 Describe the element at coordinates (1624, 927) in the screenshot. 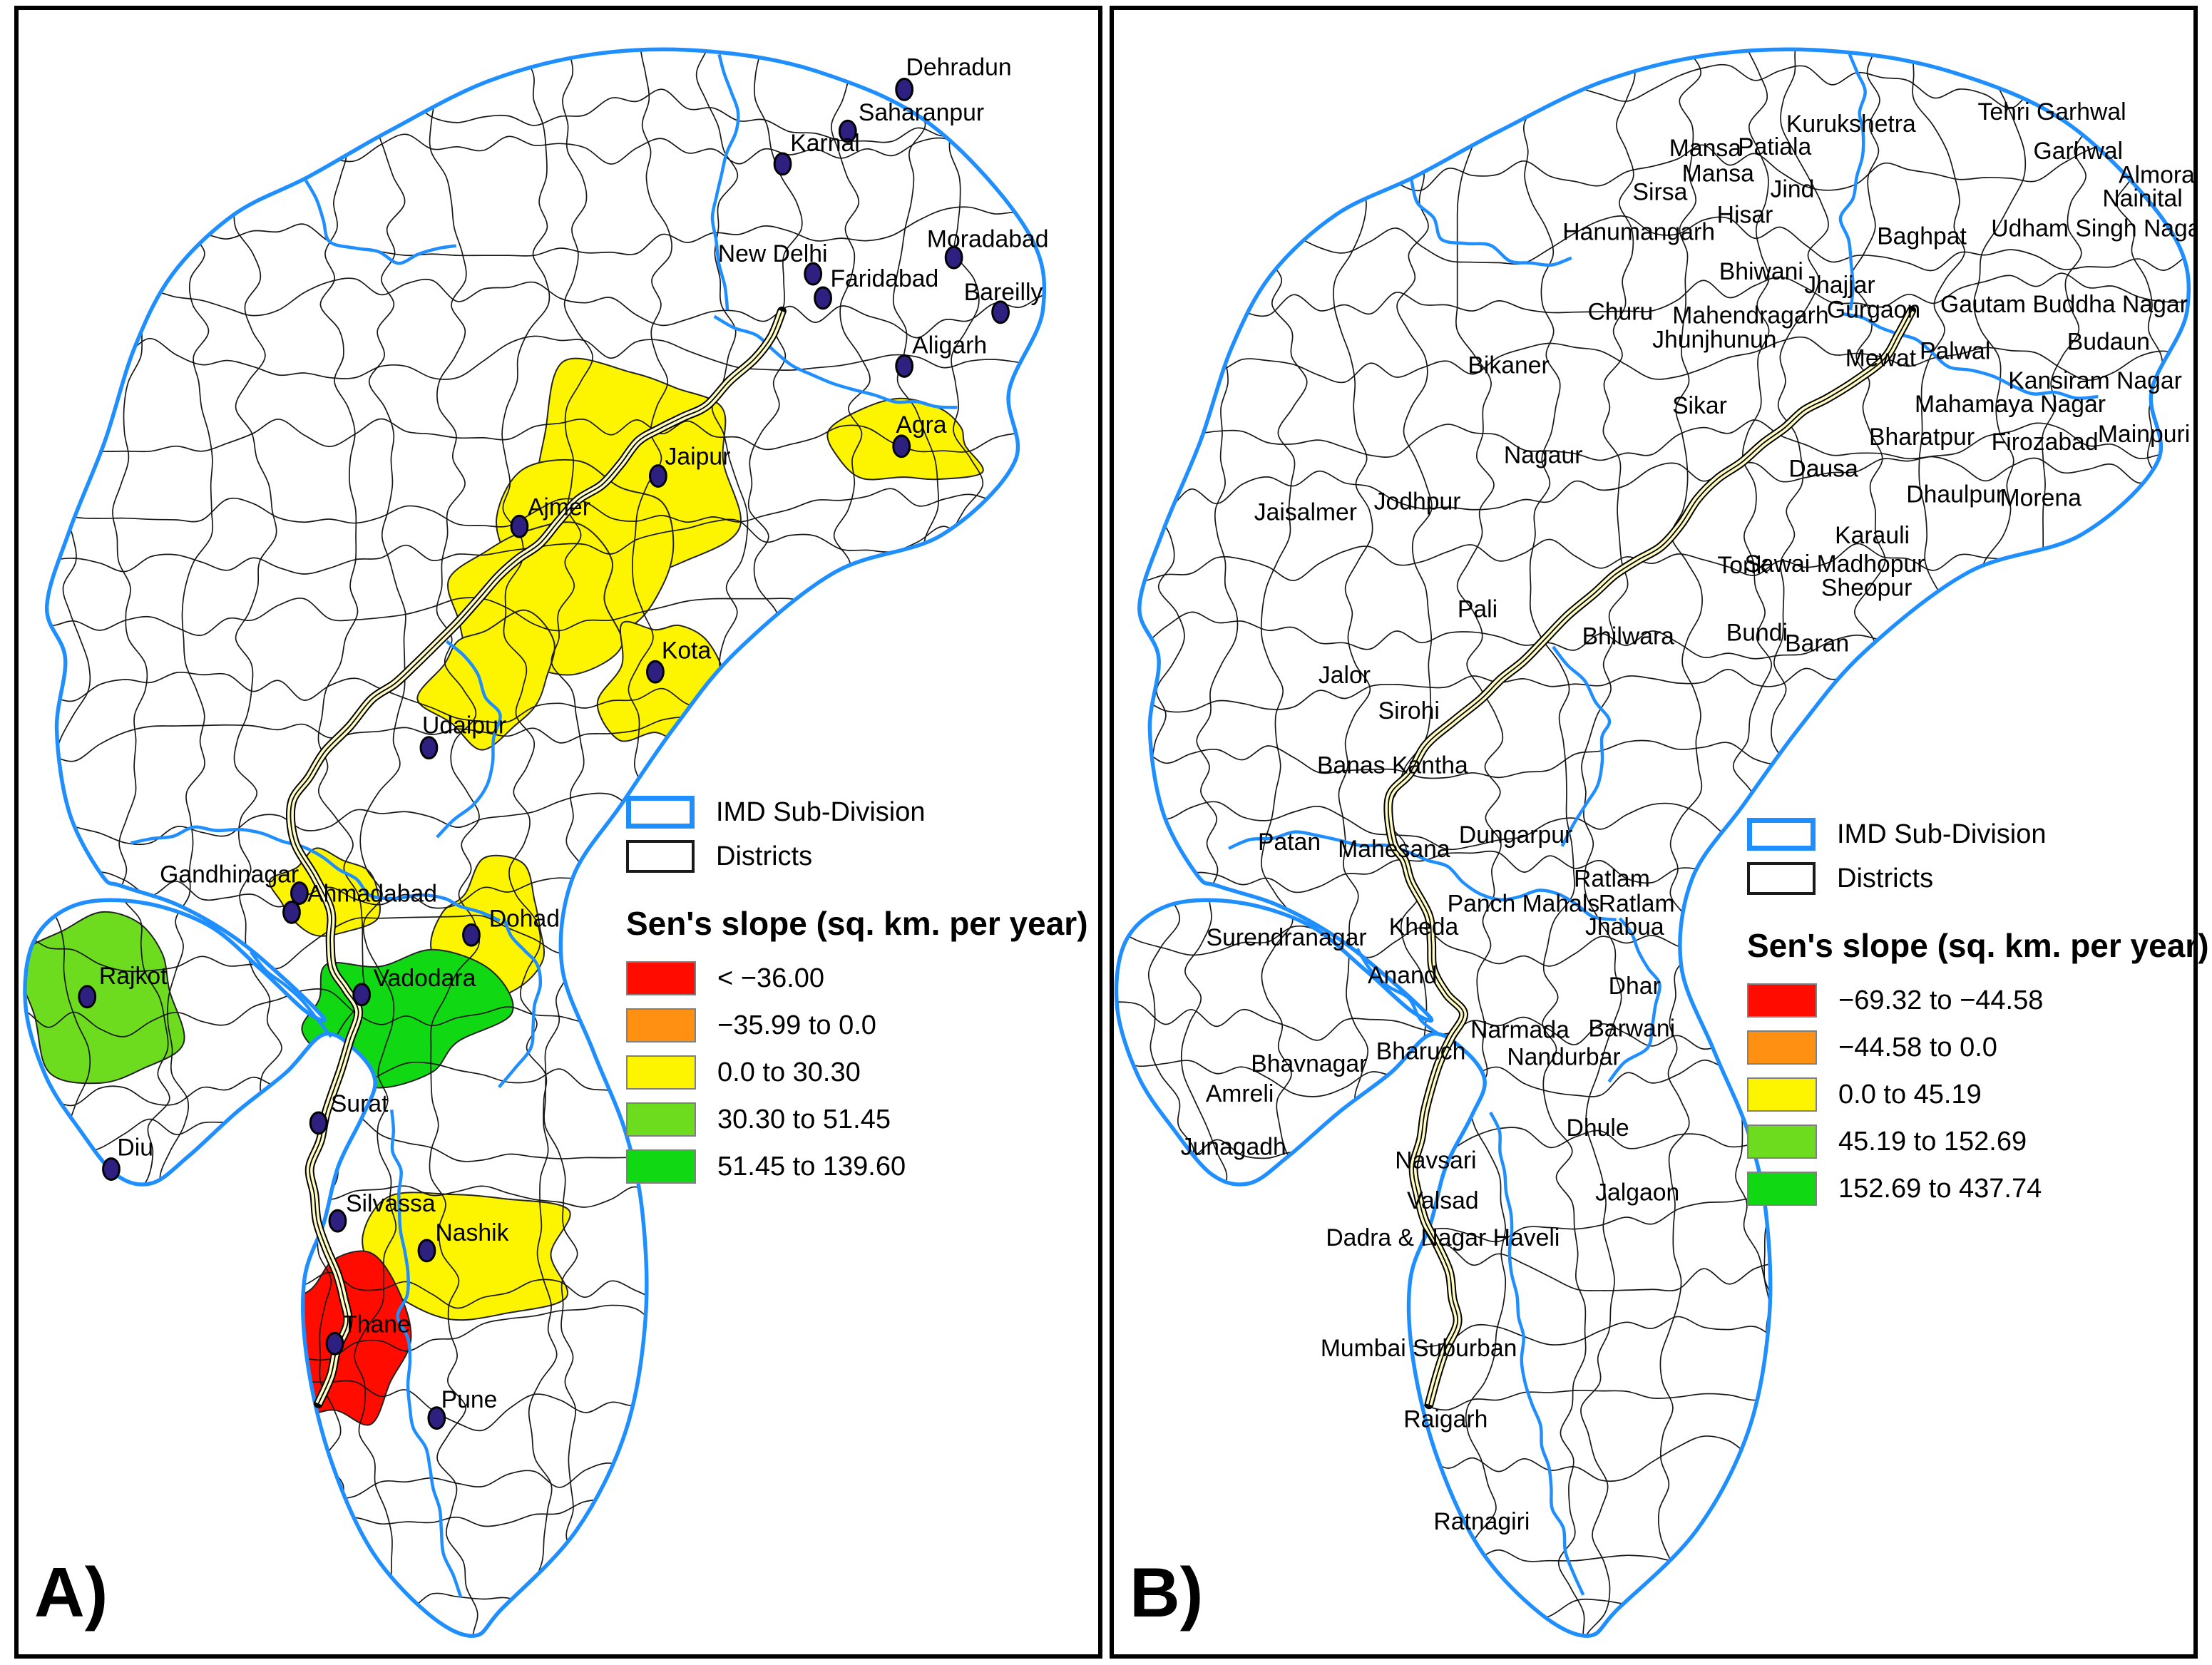

I see `label-jhabua: Jhabua` at that location.